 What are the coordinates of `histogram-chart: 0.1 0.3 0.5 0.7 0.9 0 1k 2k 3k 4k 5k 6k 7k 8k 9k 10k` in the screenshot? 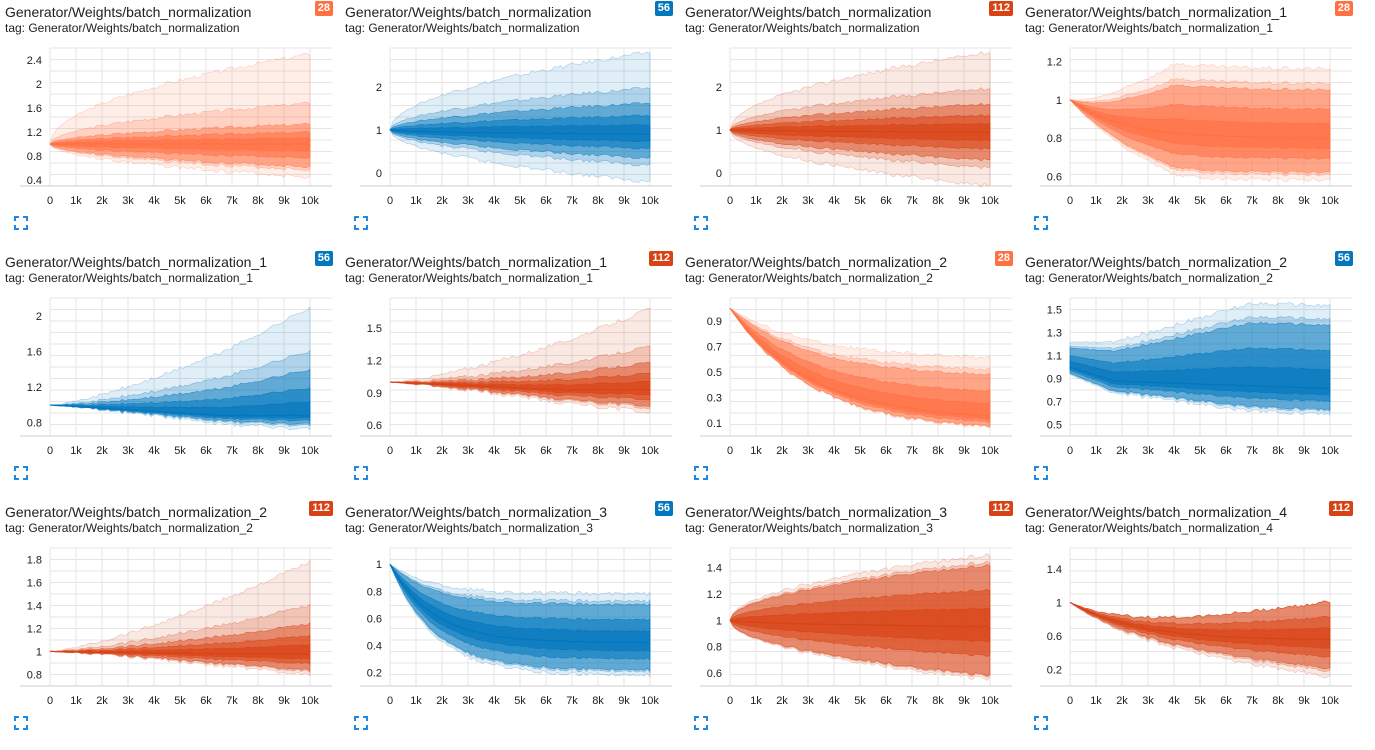 It's located at (856, 377).